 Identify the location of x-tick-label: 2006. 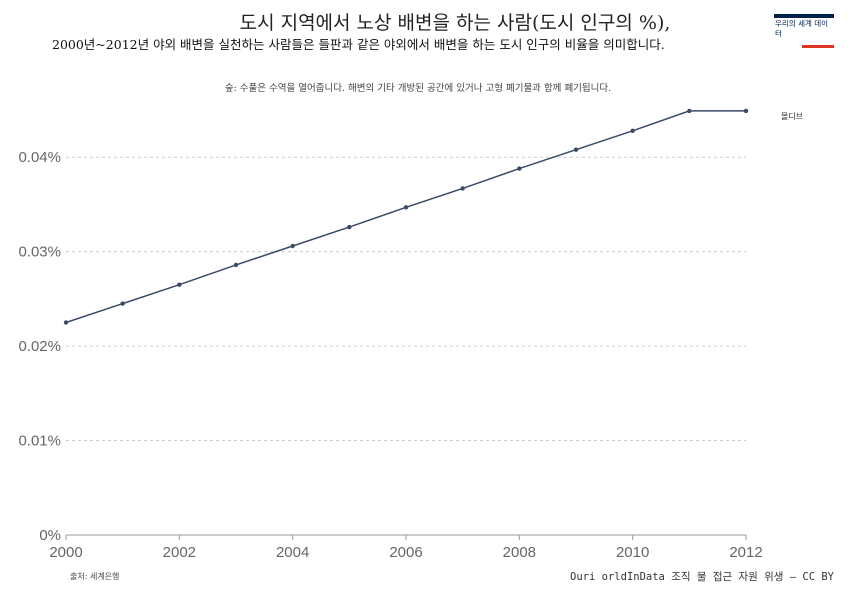
(405, 552).